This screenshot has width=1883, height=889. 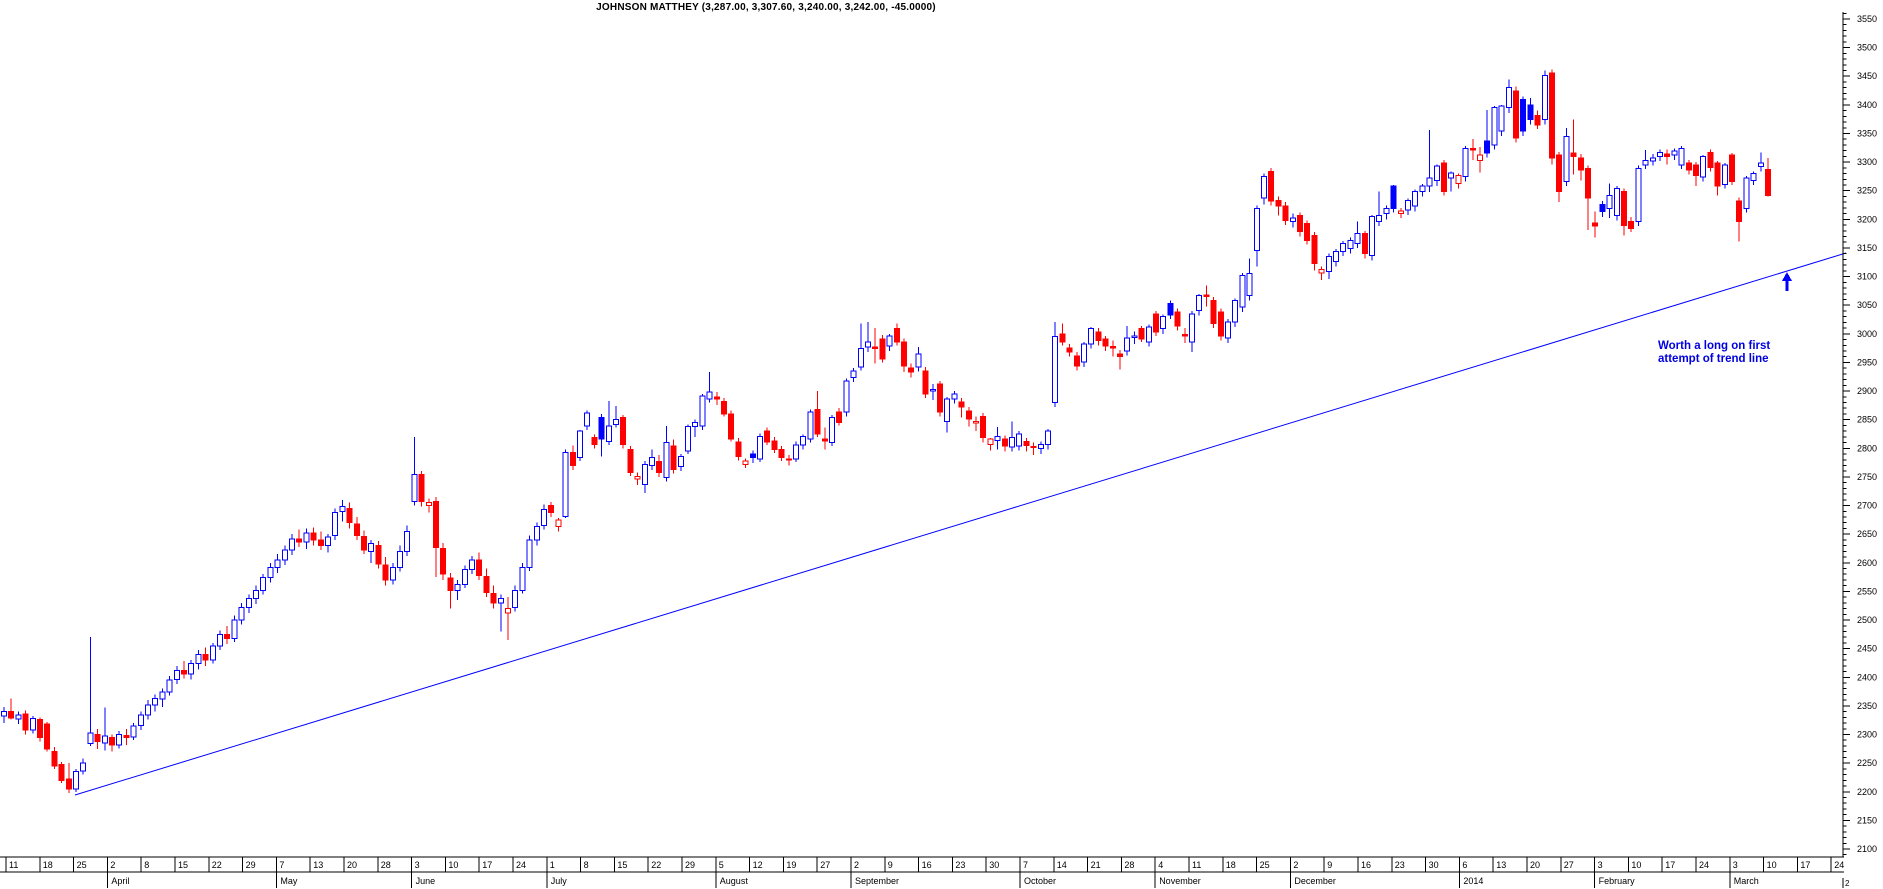 What do you see at coordinates (1867, 334) in the screenshot?
I see `y-axis-label: 3000` at bounding box center [1867, 334].